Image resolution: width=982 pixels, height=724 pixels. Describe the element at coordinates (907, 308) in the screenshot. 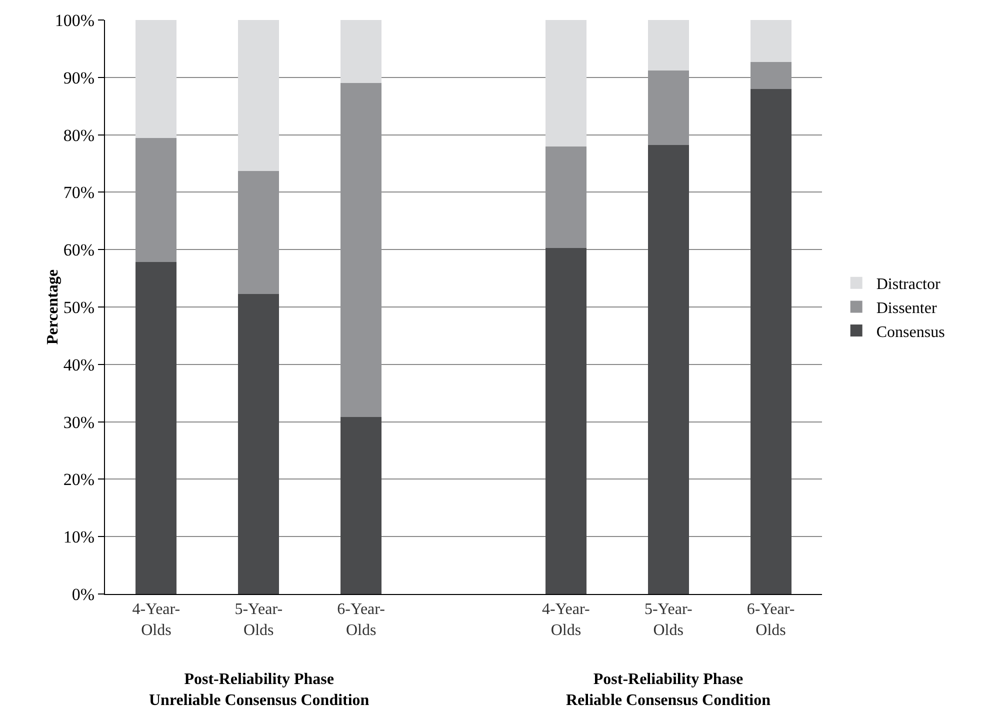

I see `legend-label: Dissenter` at that location.